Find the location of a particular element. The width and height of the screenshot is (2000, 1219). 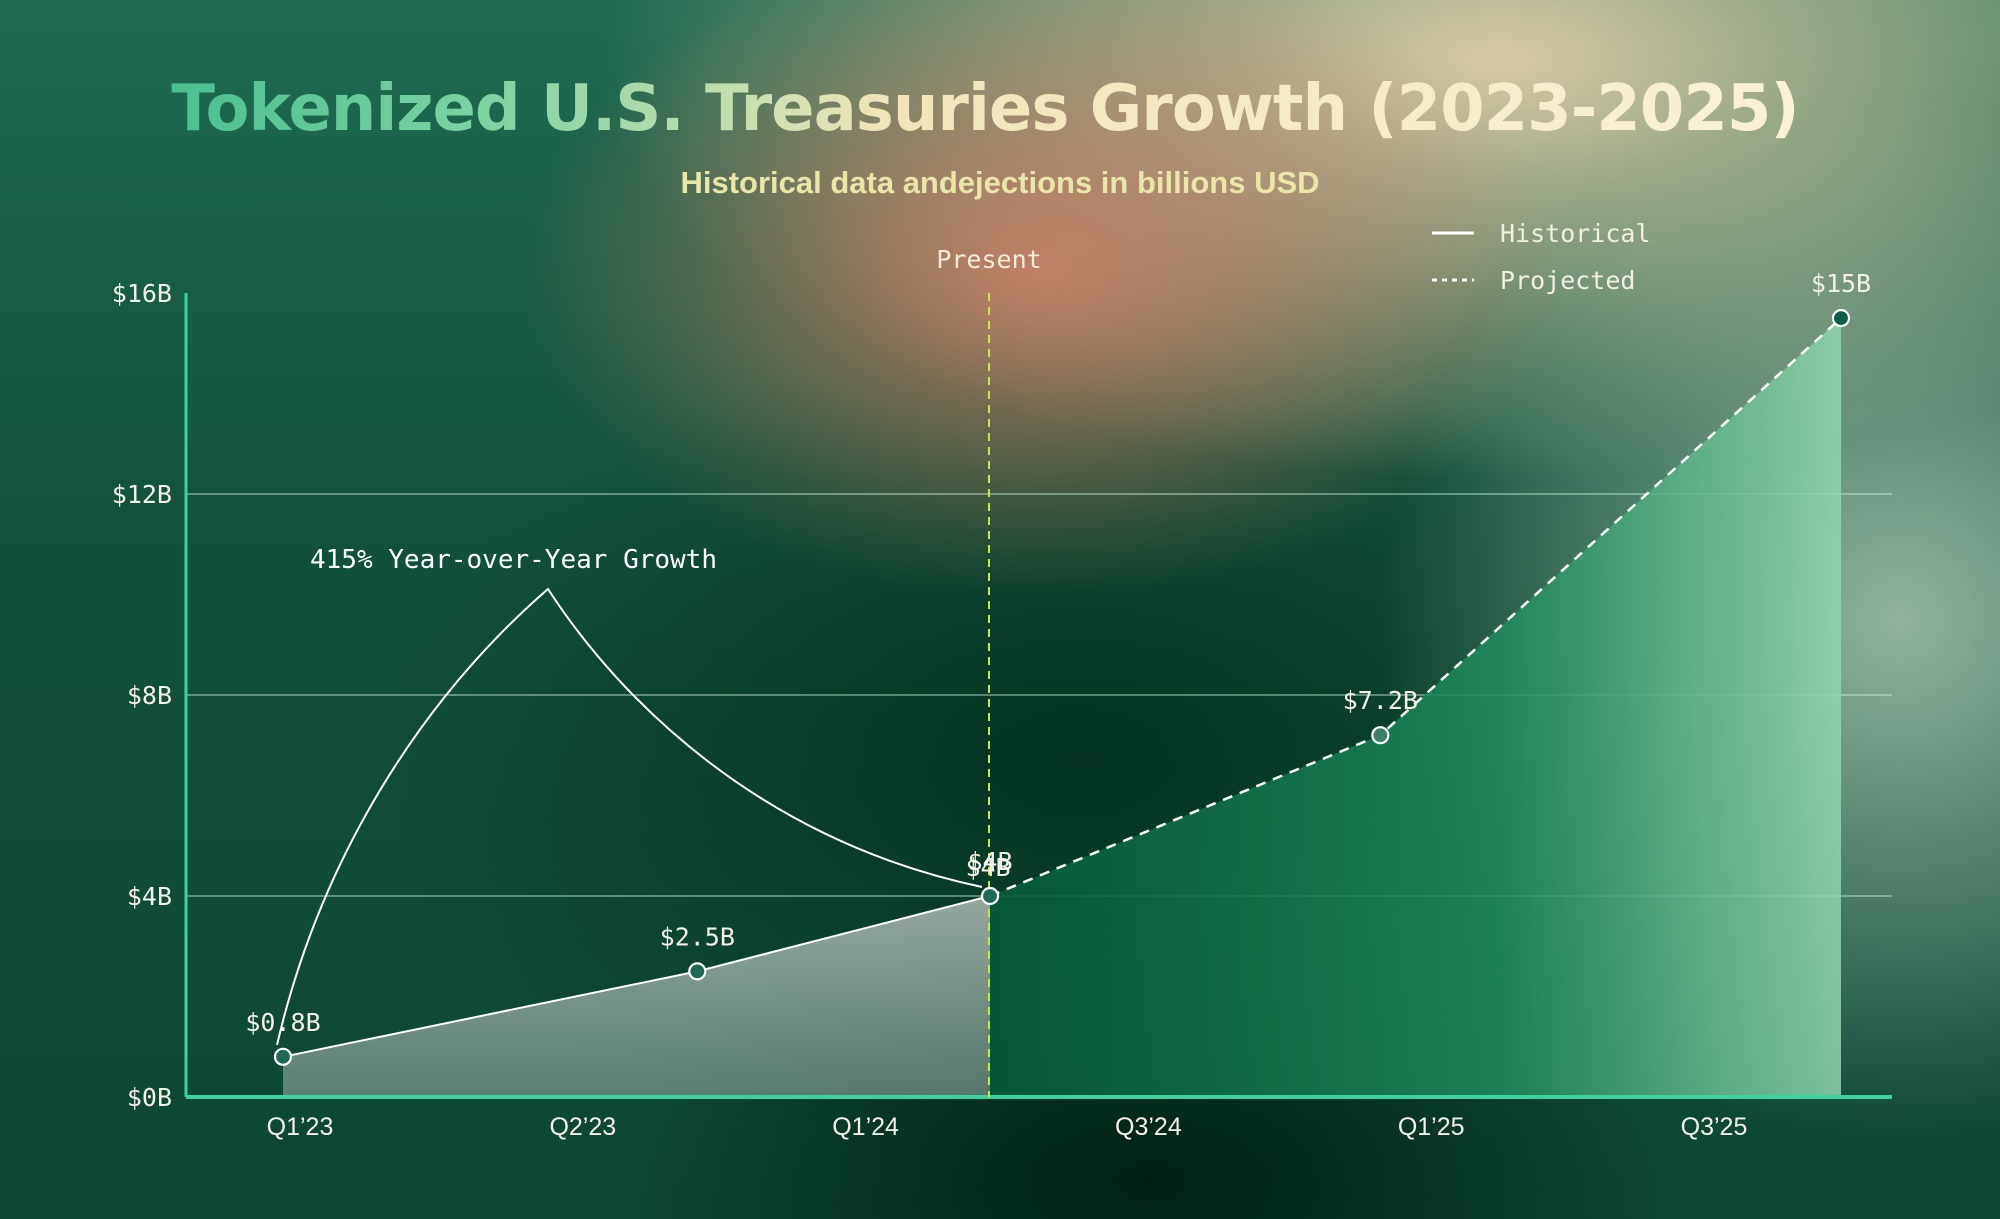

data-label: $15B is located at coordinates (1841, 283).